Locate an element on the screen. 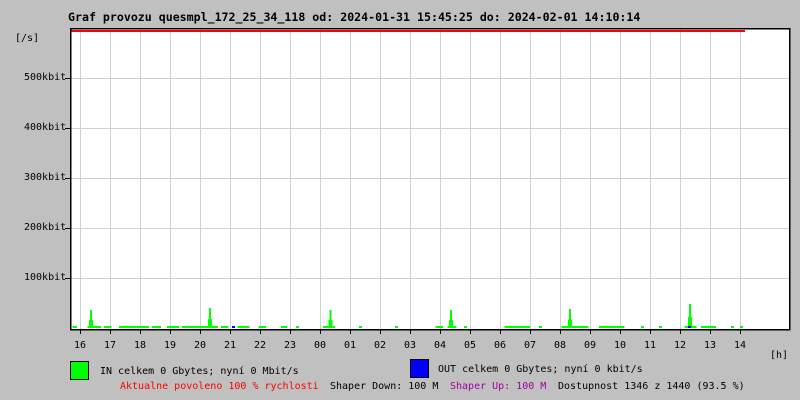 The width and height of the screenshot is (800, 400). x-axis-label: 12 is located at coordinates (680, 345).